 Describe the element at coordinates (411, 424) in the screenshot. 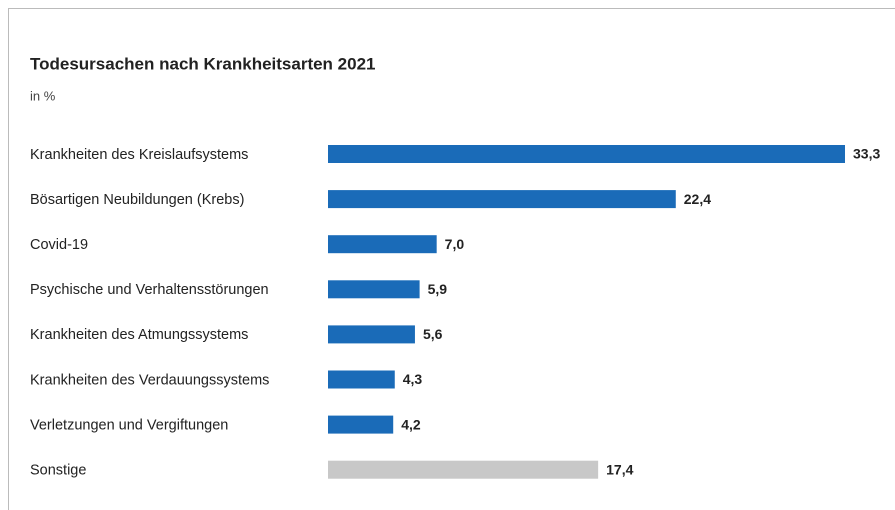

I see `value-label: 4,2` at that location.